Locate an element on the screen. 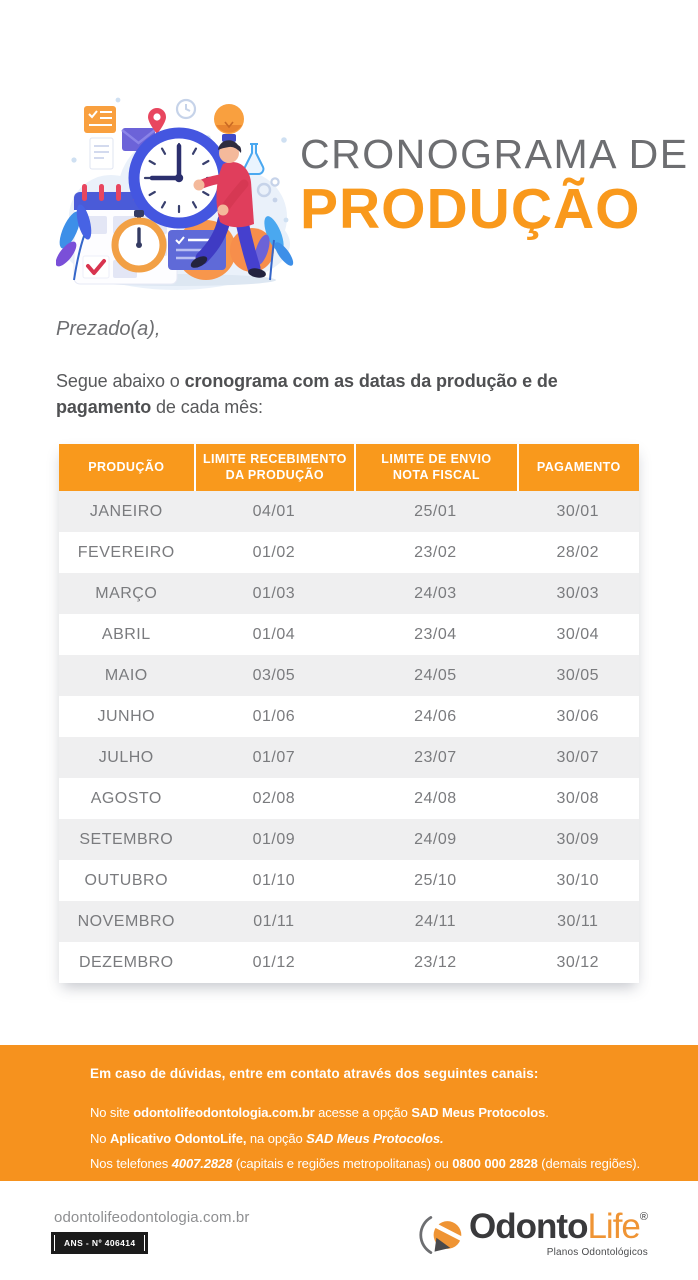 This screenshot has height=1280, width=698. date-cell: 30/07 is located at coordinates (578, 757).